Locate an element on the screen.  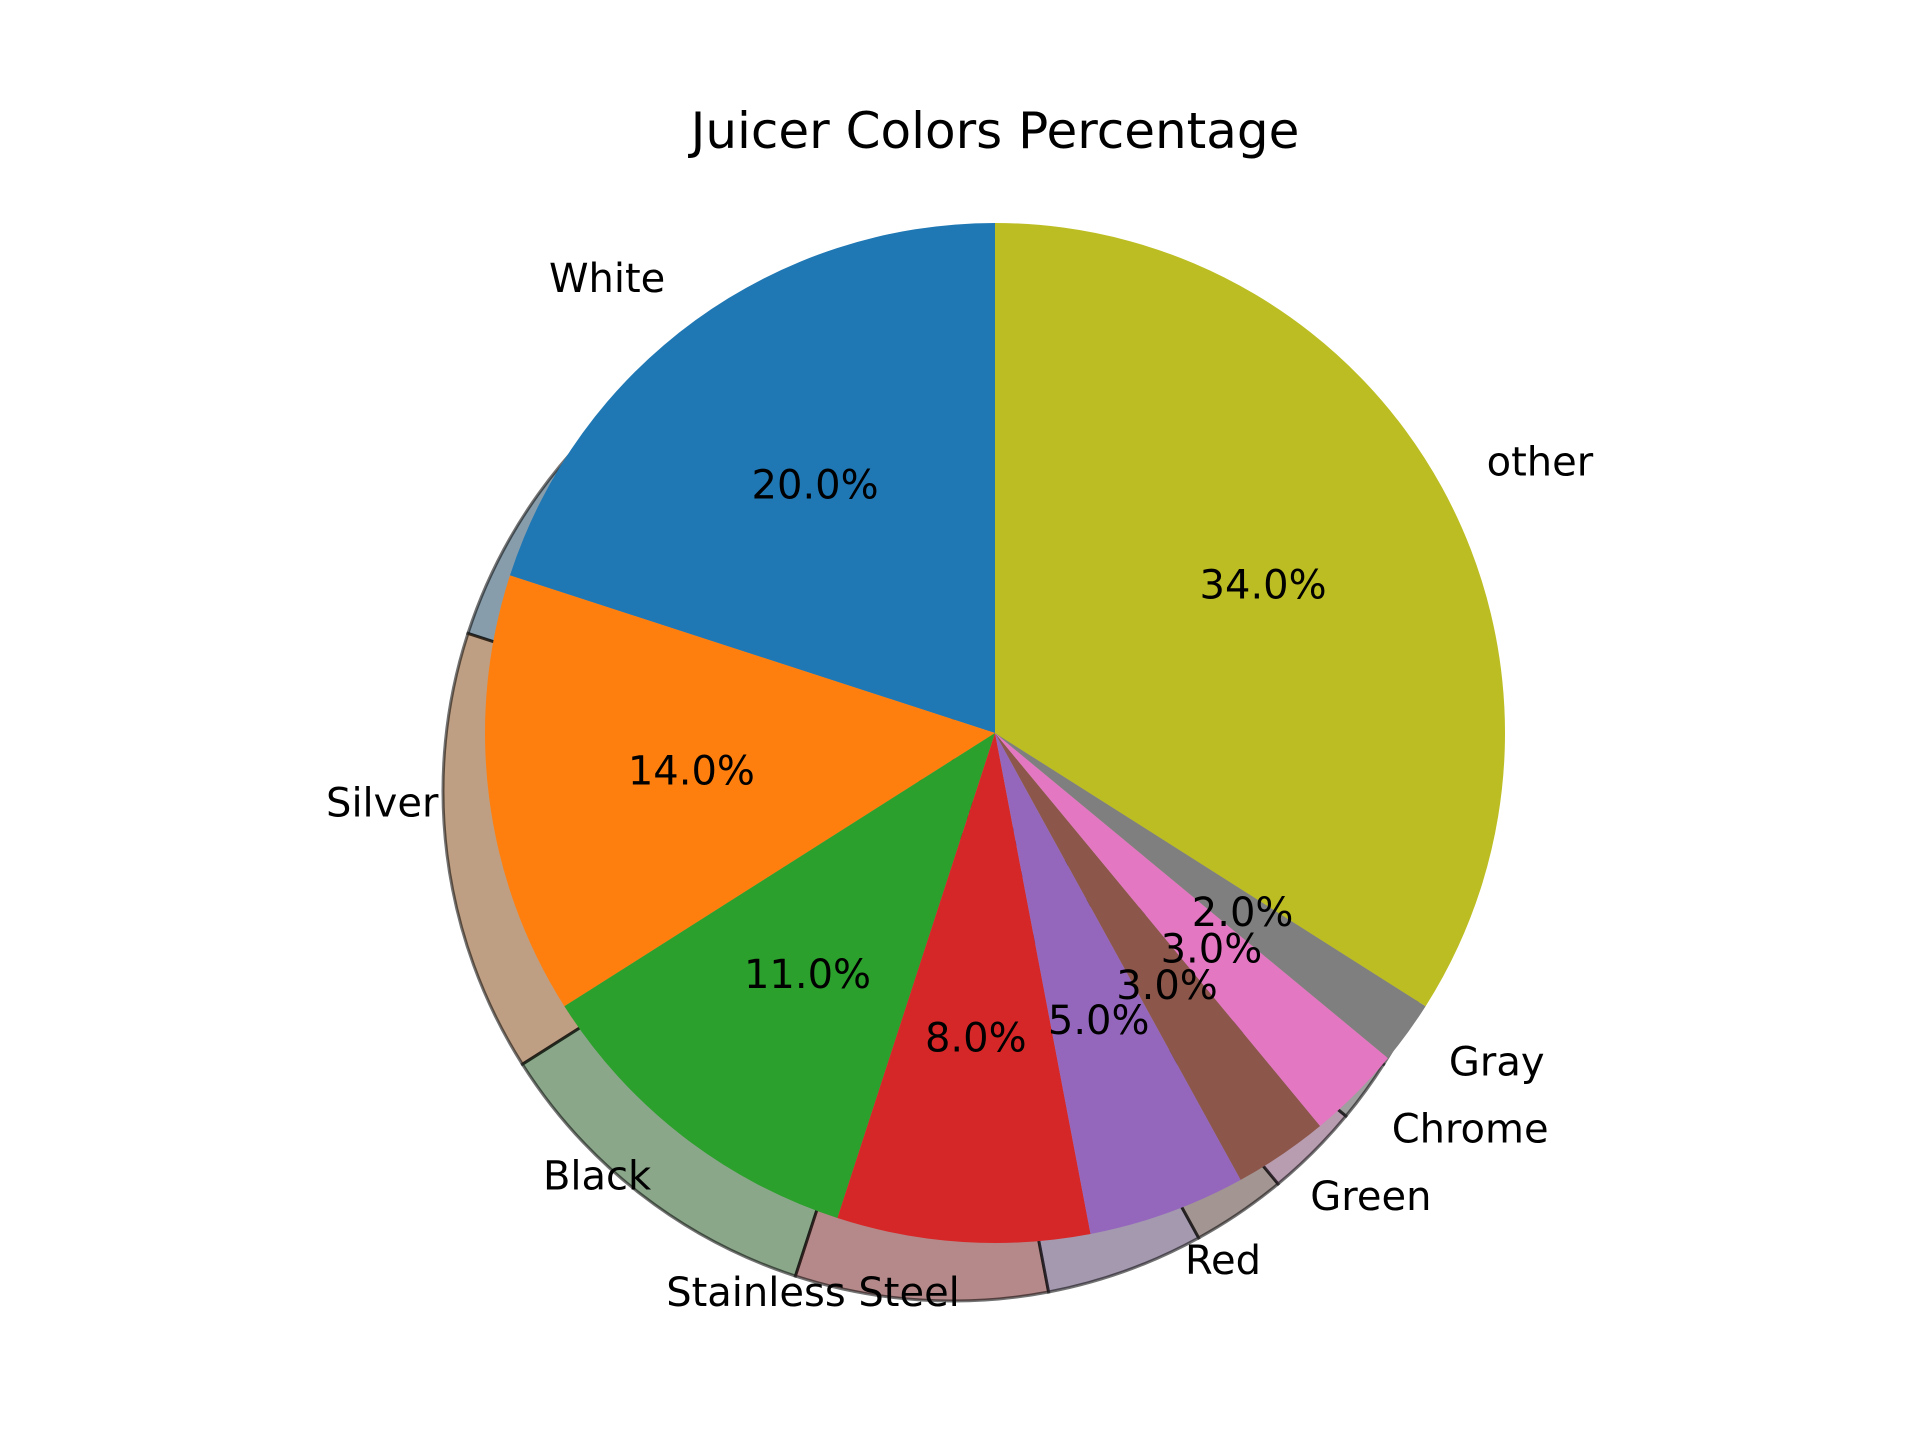
category-label-black: Black is located at coordinates (597, 1176).